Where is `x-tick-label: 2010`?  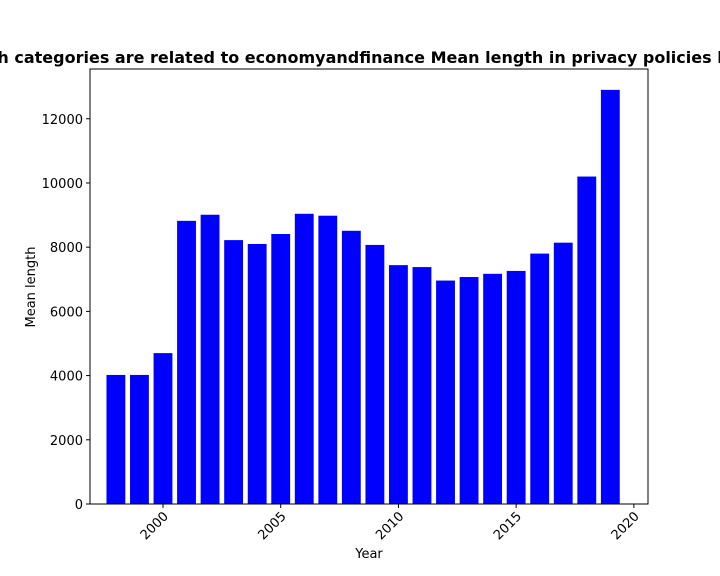 x-tick-label: 2010 is located at coordinates (390, 526).